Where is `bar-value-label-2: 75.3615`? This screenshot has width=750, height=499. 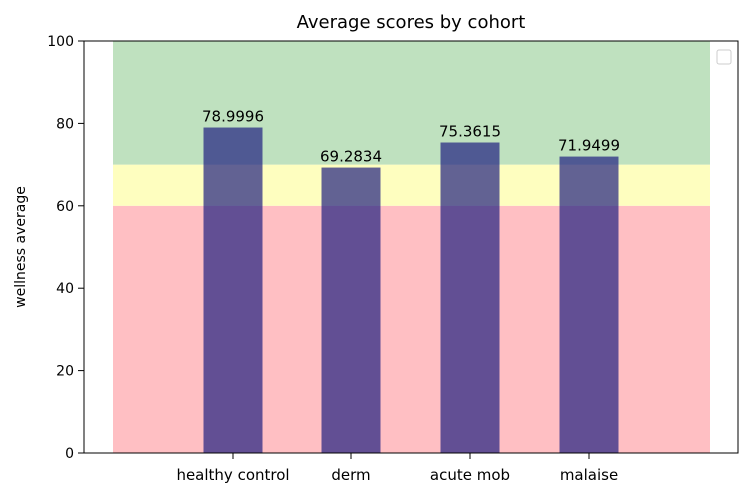 bar-value-label-2: 75.3615 is located at coordinates (470, 132).